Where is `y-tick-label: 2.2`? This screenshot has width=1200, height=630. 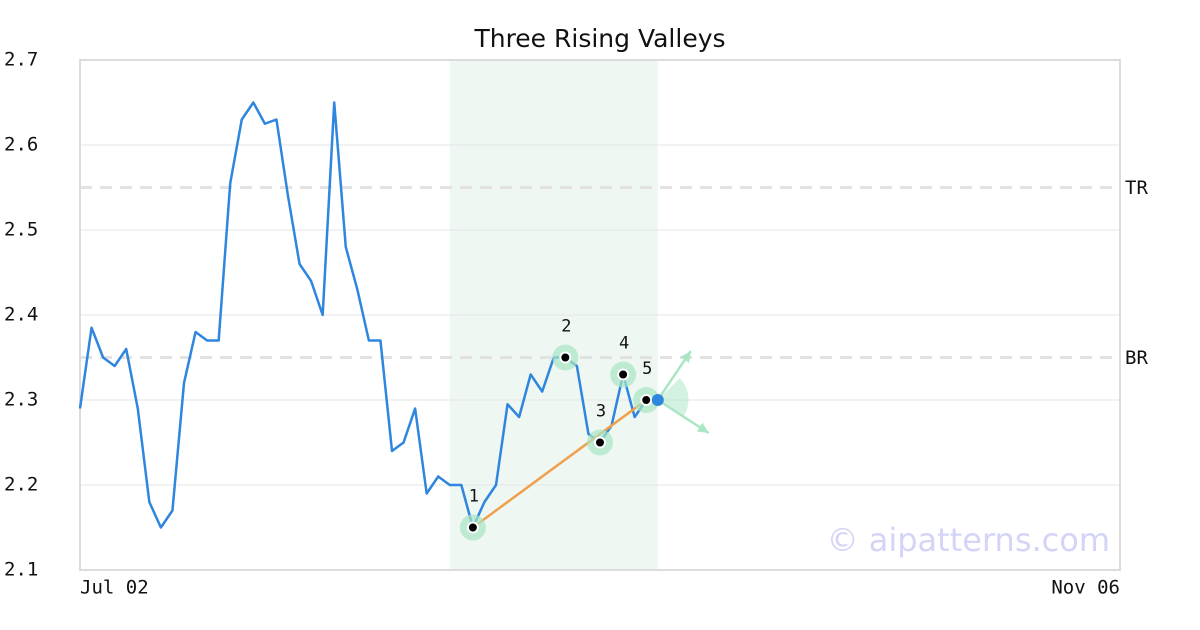
y-tick-label: 2.2 is located at coordinates (21, 485).